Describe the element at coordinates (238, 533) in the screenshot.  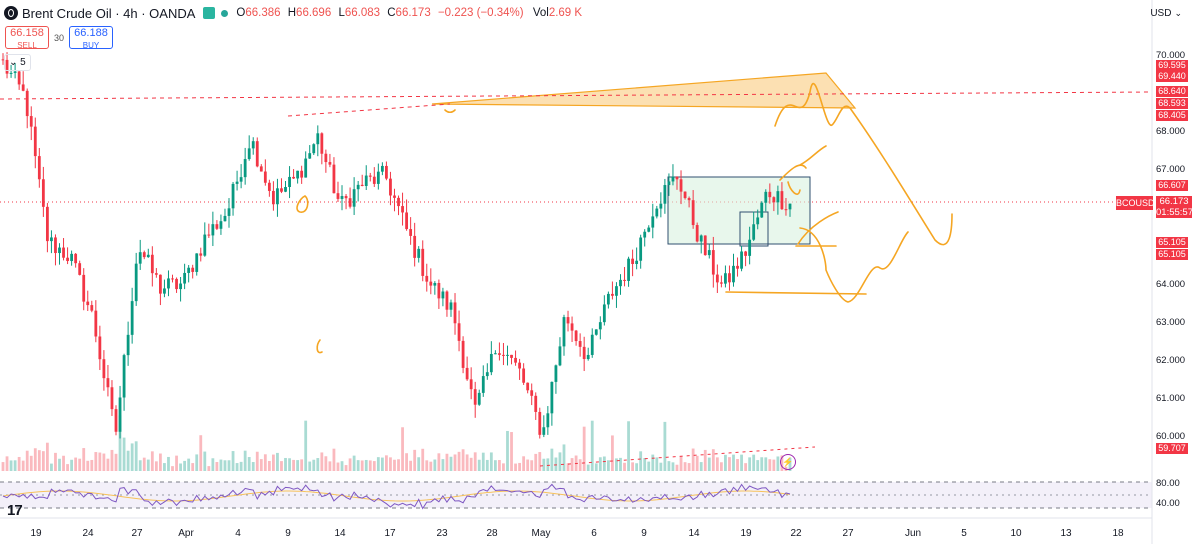
I see `time-tick: 4` at that location.